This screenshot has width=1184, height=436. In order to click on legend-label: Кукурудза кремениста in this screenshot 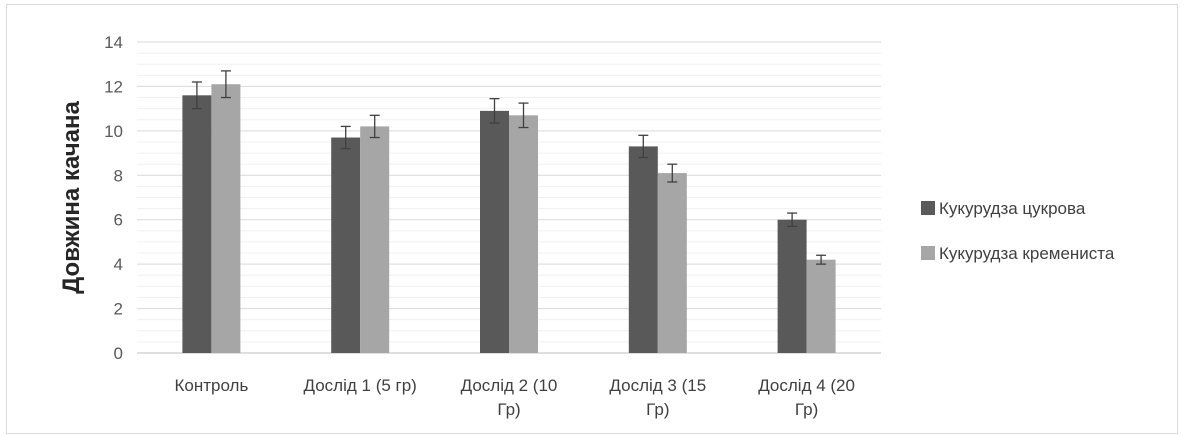, I will do `click(1027, 253)`.